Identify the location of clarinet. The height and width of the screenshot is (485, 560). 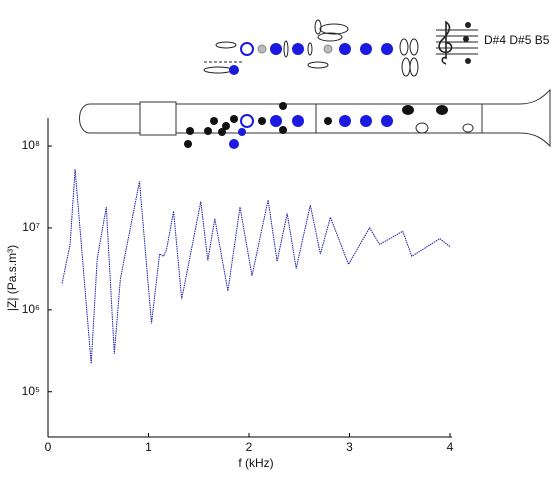
(315, 118).